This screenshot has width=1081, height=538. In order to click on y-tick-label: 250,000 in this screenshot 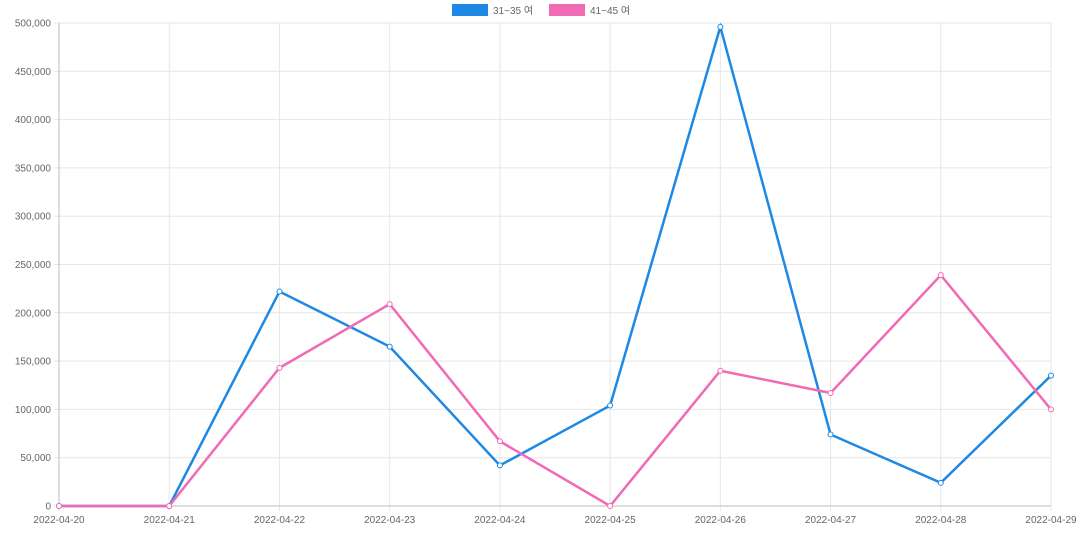, I will do `click(33, 265)`.